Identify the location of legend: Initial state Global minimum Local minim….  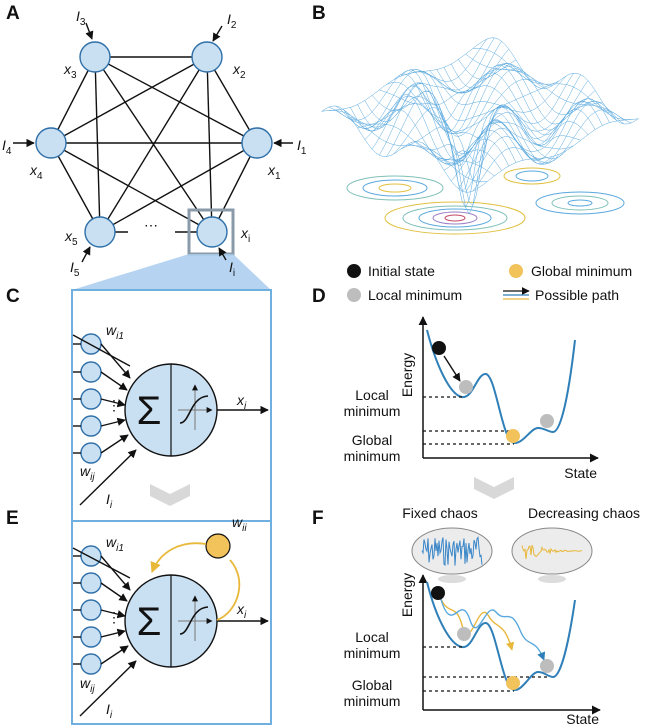
(489, 283).